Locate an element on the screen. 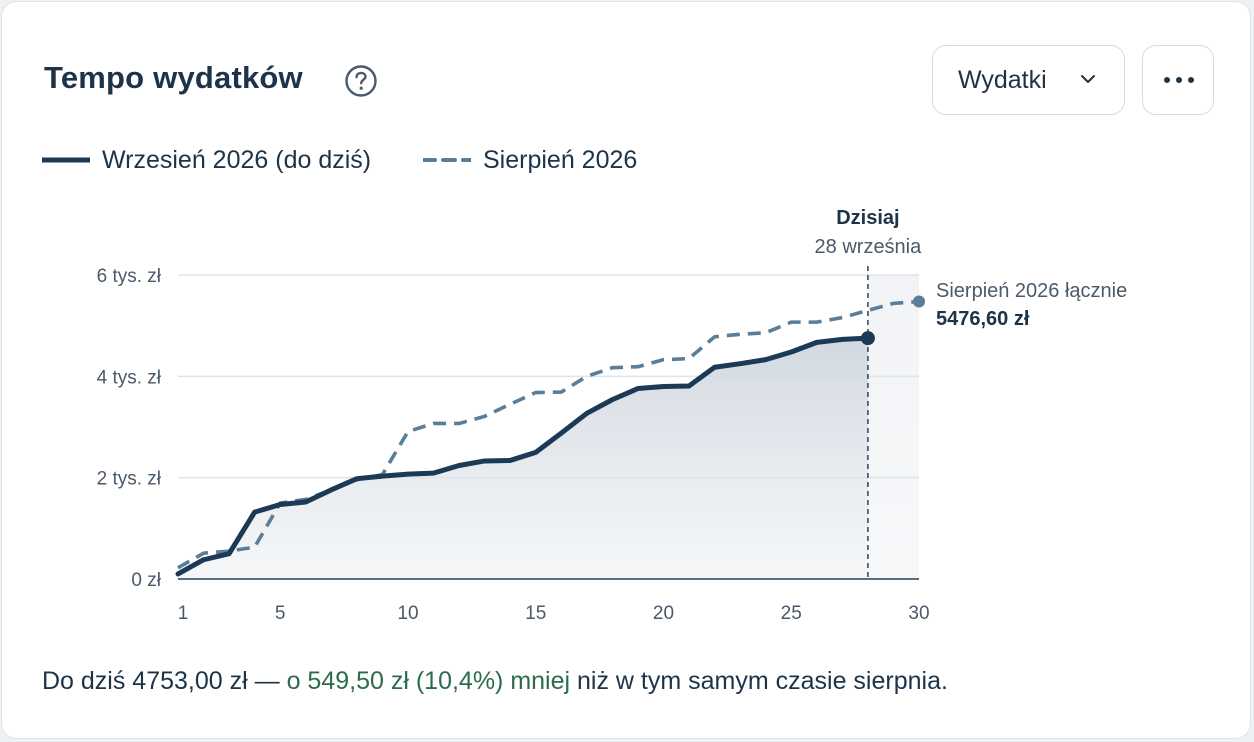 This screenshot has width=1254, height=742. legend-solid-line is located at coordinates (66, 160).